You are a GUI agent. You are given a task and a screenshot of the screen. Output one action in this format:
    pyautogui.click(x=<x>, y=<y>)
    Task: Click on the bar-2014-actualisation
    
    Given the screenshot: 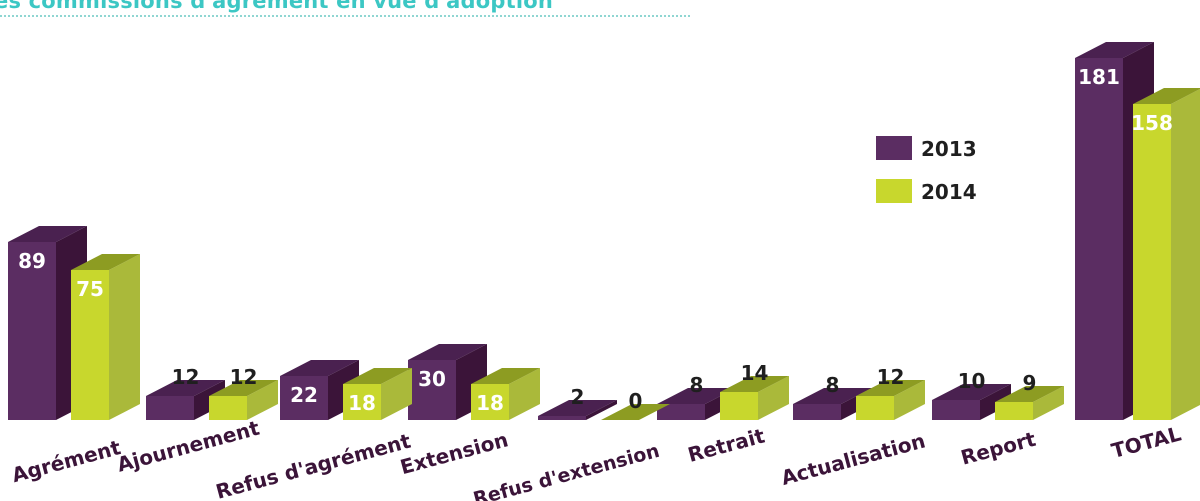 What is the action you would take?
    pyautogui.click(x=890, y=400)
    